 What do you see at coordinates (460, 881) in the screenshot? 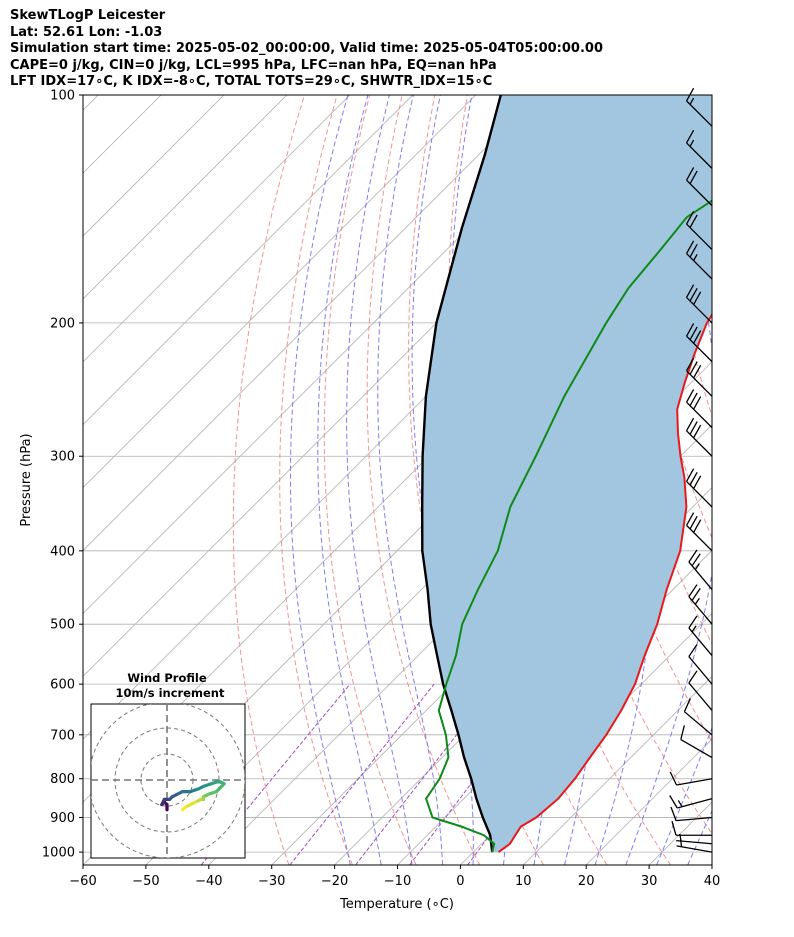
I see `x-tick-label: 0` at bounding box center [460, 881].